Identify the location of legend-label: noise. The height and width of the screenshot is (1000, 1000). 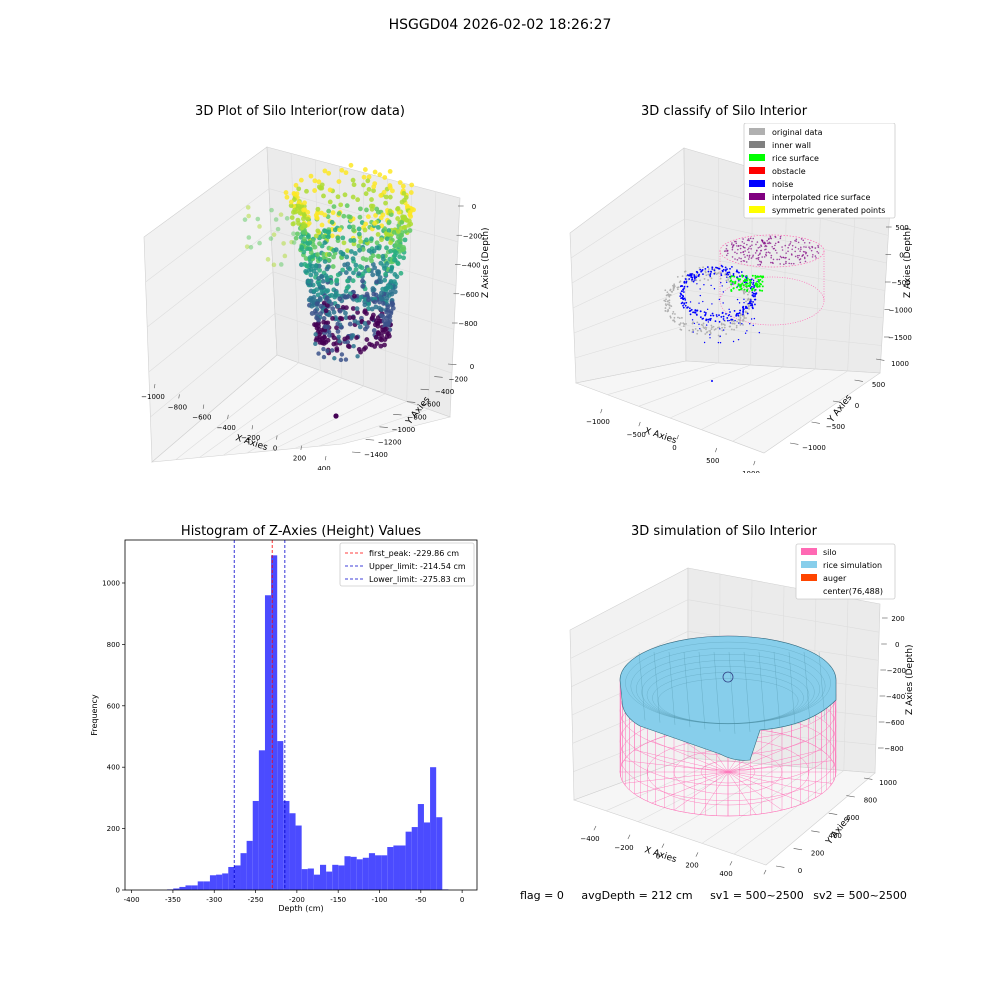
(782, 184).